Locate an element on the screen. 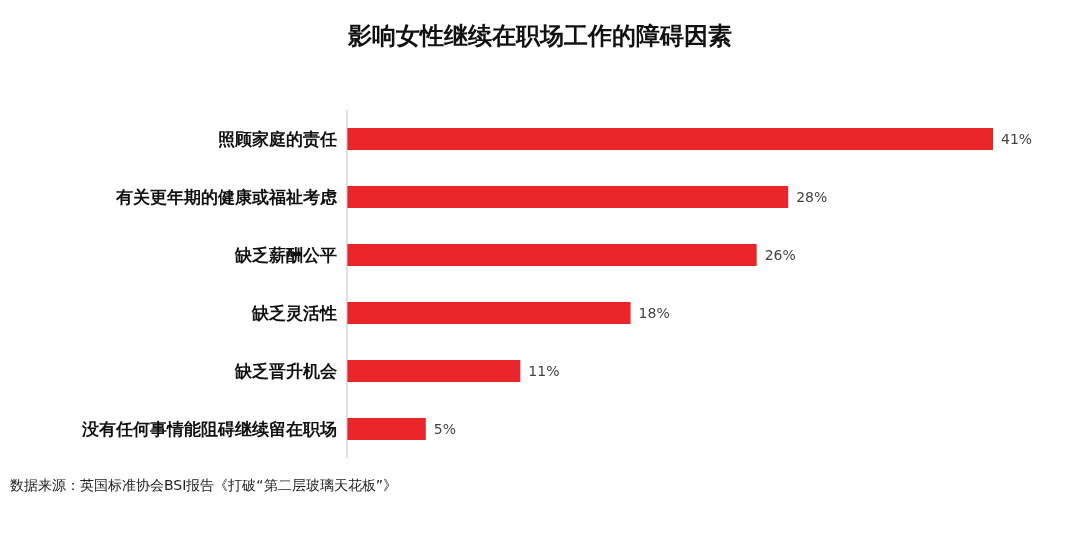  data-label: 41% is located at coordinates (1017, 139).